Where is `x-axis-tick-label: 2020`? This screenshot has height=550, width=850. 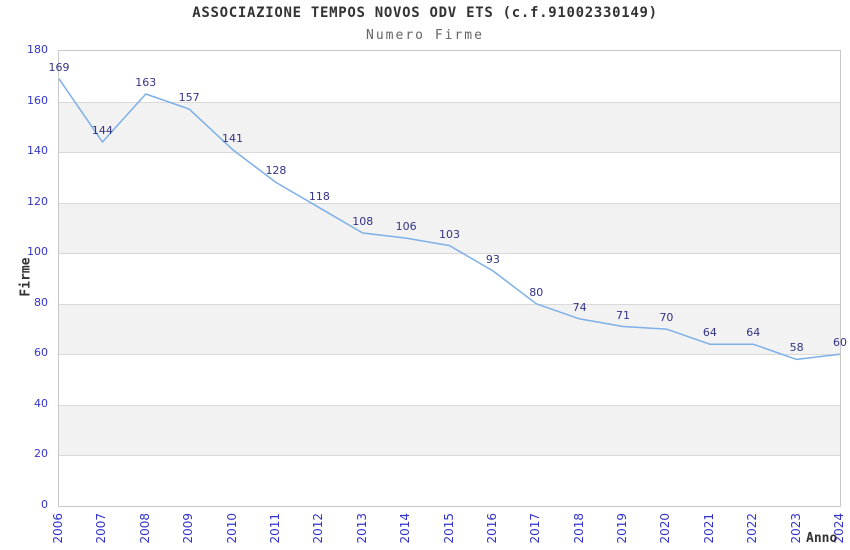 x-axis-tick-label: 2020 is located at coordinates (665, 528).